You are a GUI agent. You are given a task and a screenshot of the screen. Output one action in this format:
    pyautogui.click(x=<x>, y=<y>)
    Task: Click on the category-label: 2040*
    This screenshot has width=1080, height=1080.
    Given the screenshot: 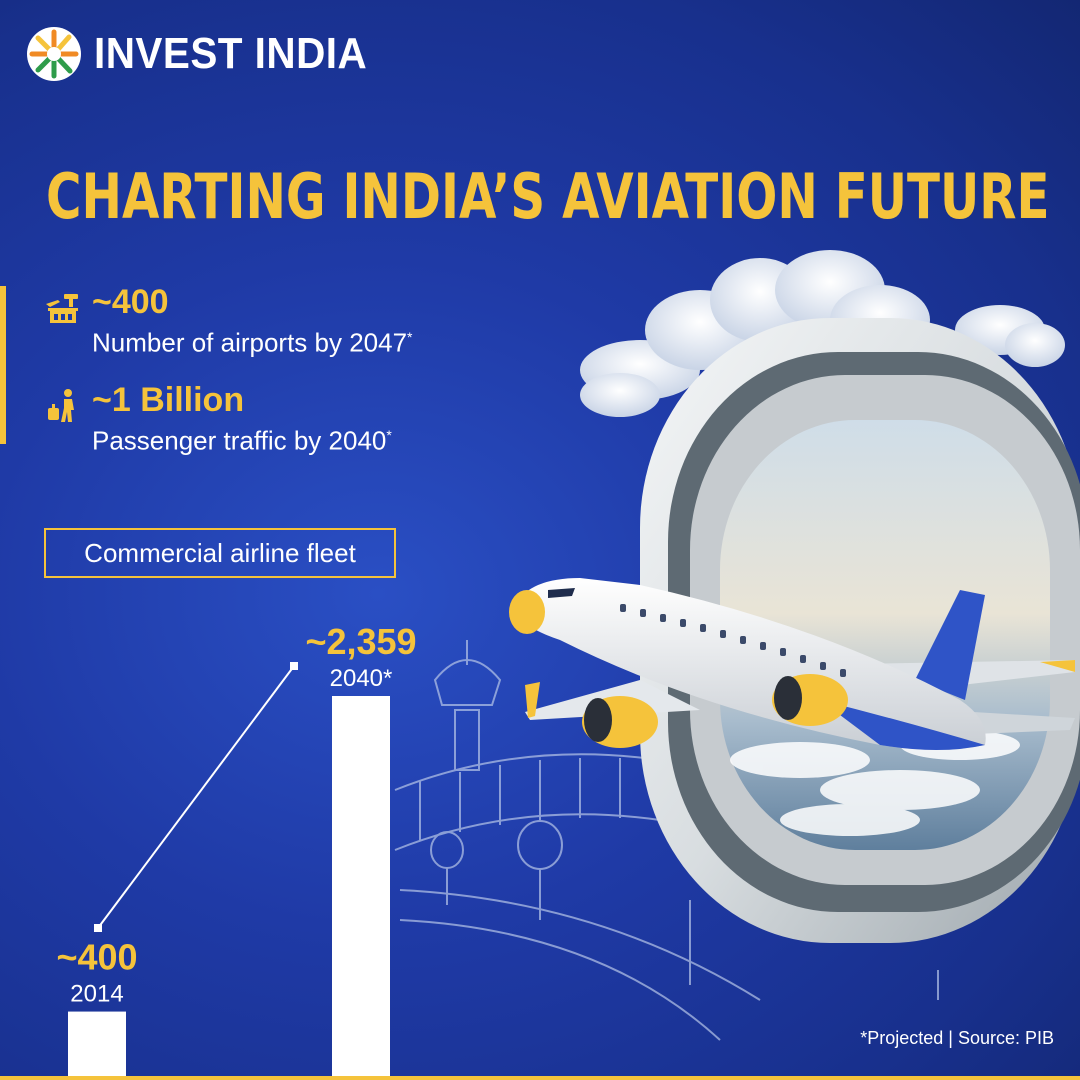 What is the action you would take?
    pyautogui.click(x=361, y=678)
    